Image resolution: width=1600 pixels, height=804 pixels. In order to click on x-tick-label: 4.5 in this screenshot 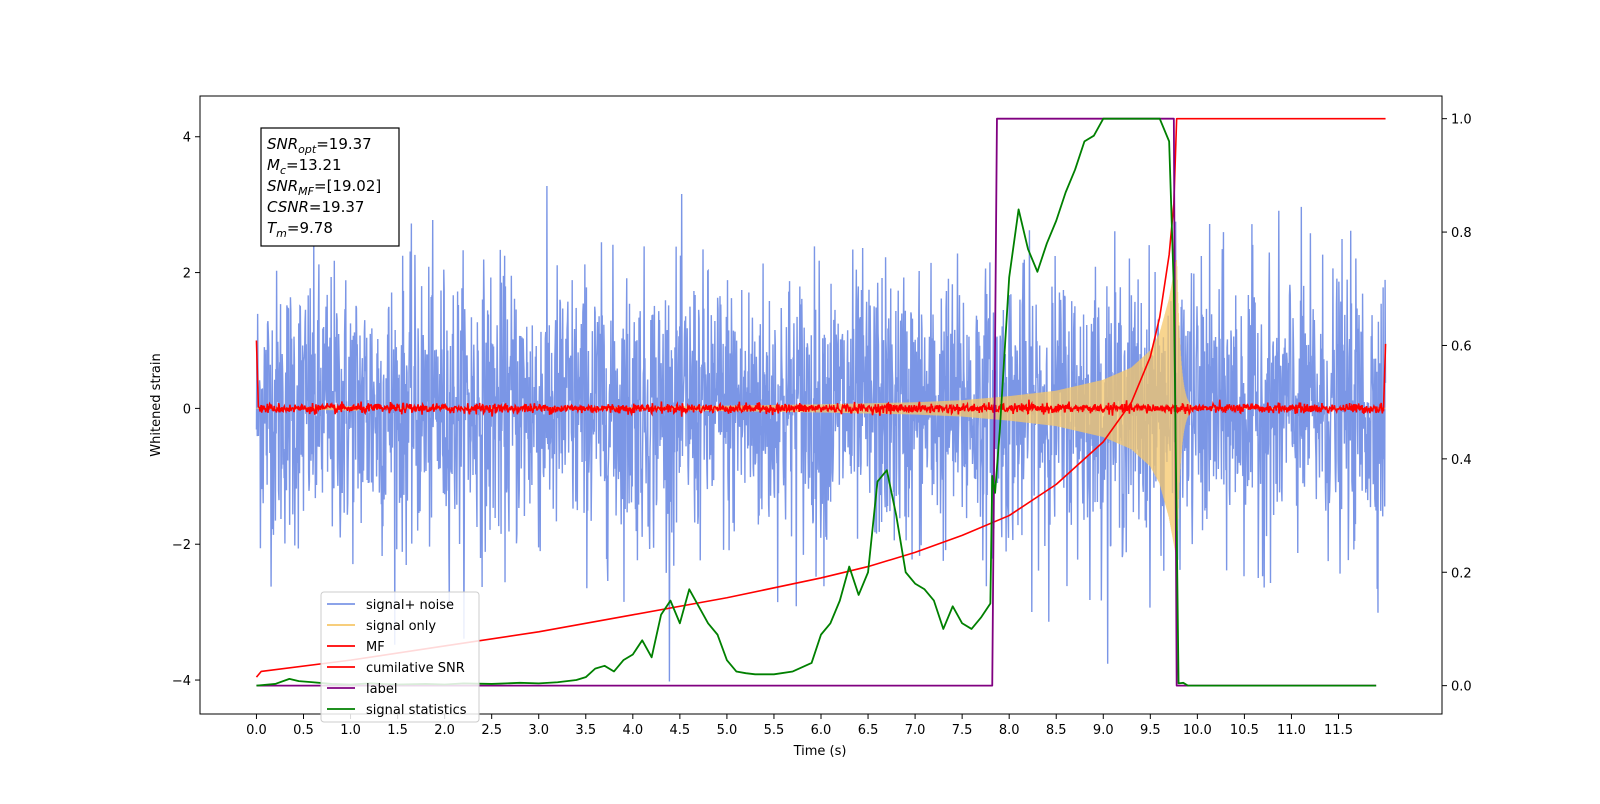, I will do `click(680, 730)`.